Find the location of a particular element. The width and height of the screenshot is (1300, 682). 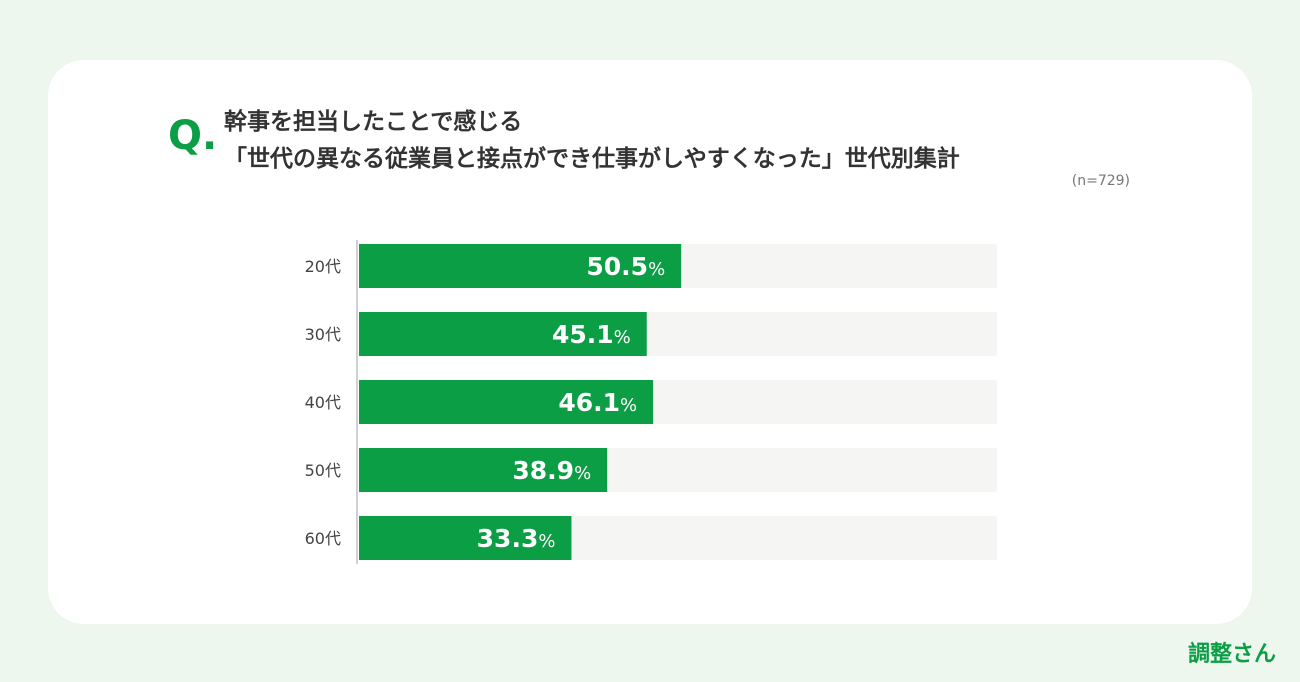

value-label: 50.5% is located at coordinates (625, 266).